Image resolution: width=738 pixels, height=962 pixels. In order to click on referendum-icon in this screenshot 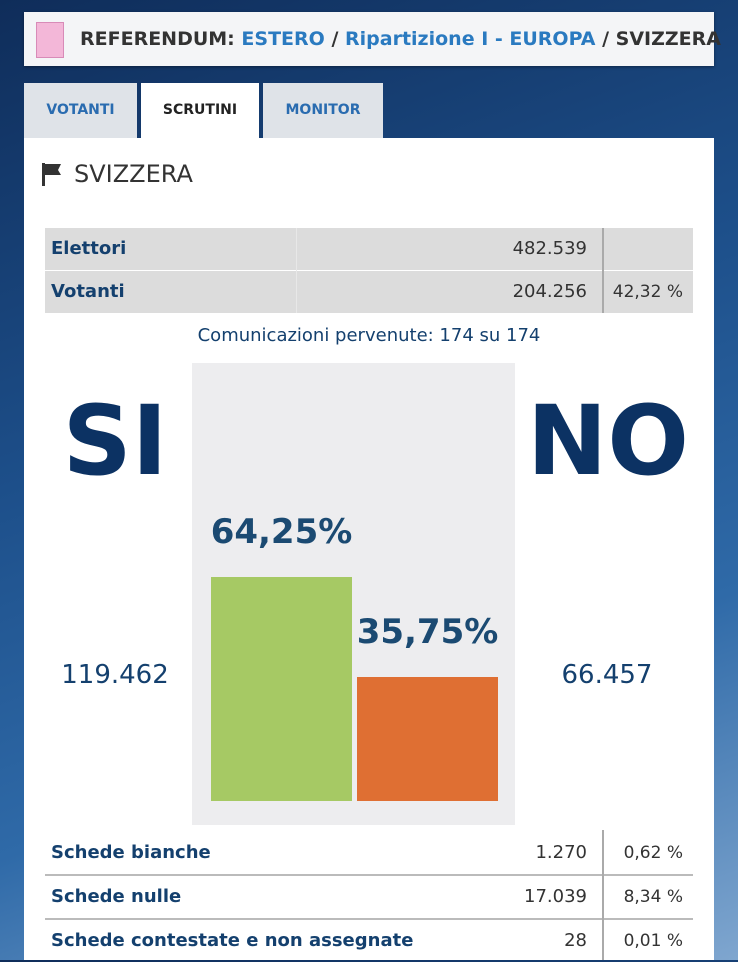, I will do `click(50, 40)`.